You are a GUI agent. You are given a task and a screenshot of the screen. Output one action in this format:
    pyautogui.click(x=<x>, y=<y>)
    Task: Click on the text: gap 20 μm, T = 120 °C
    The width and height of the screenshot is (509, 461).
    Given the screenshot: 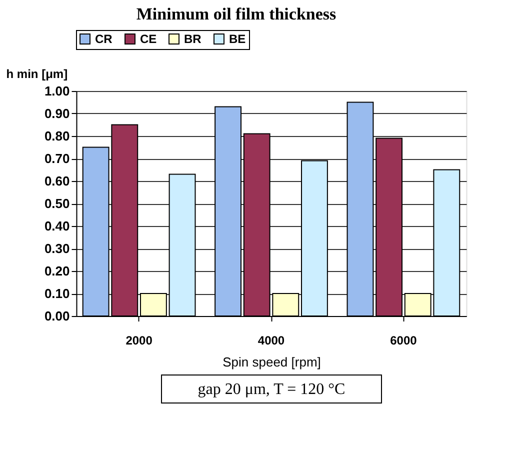 What is the action you would take?
    pyautogui.click(x=272, y=389)
    